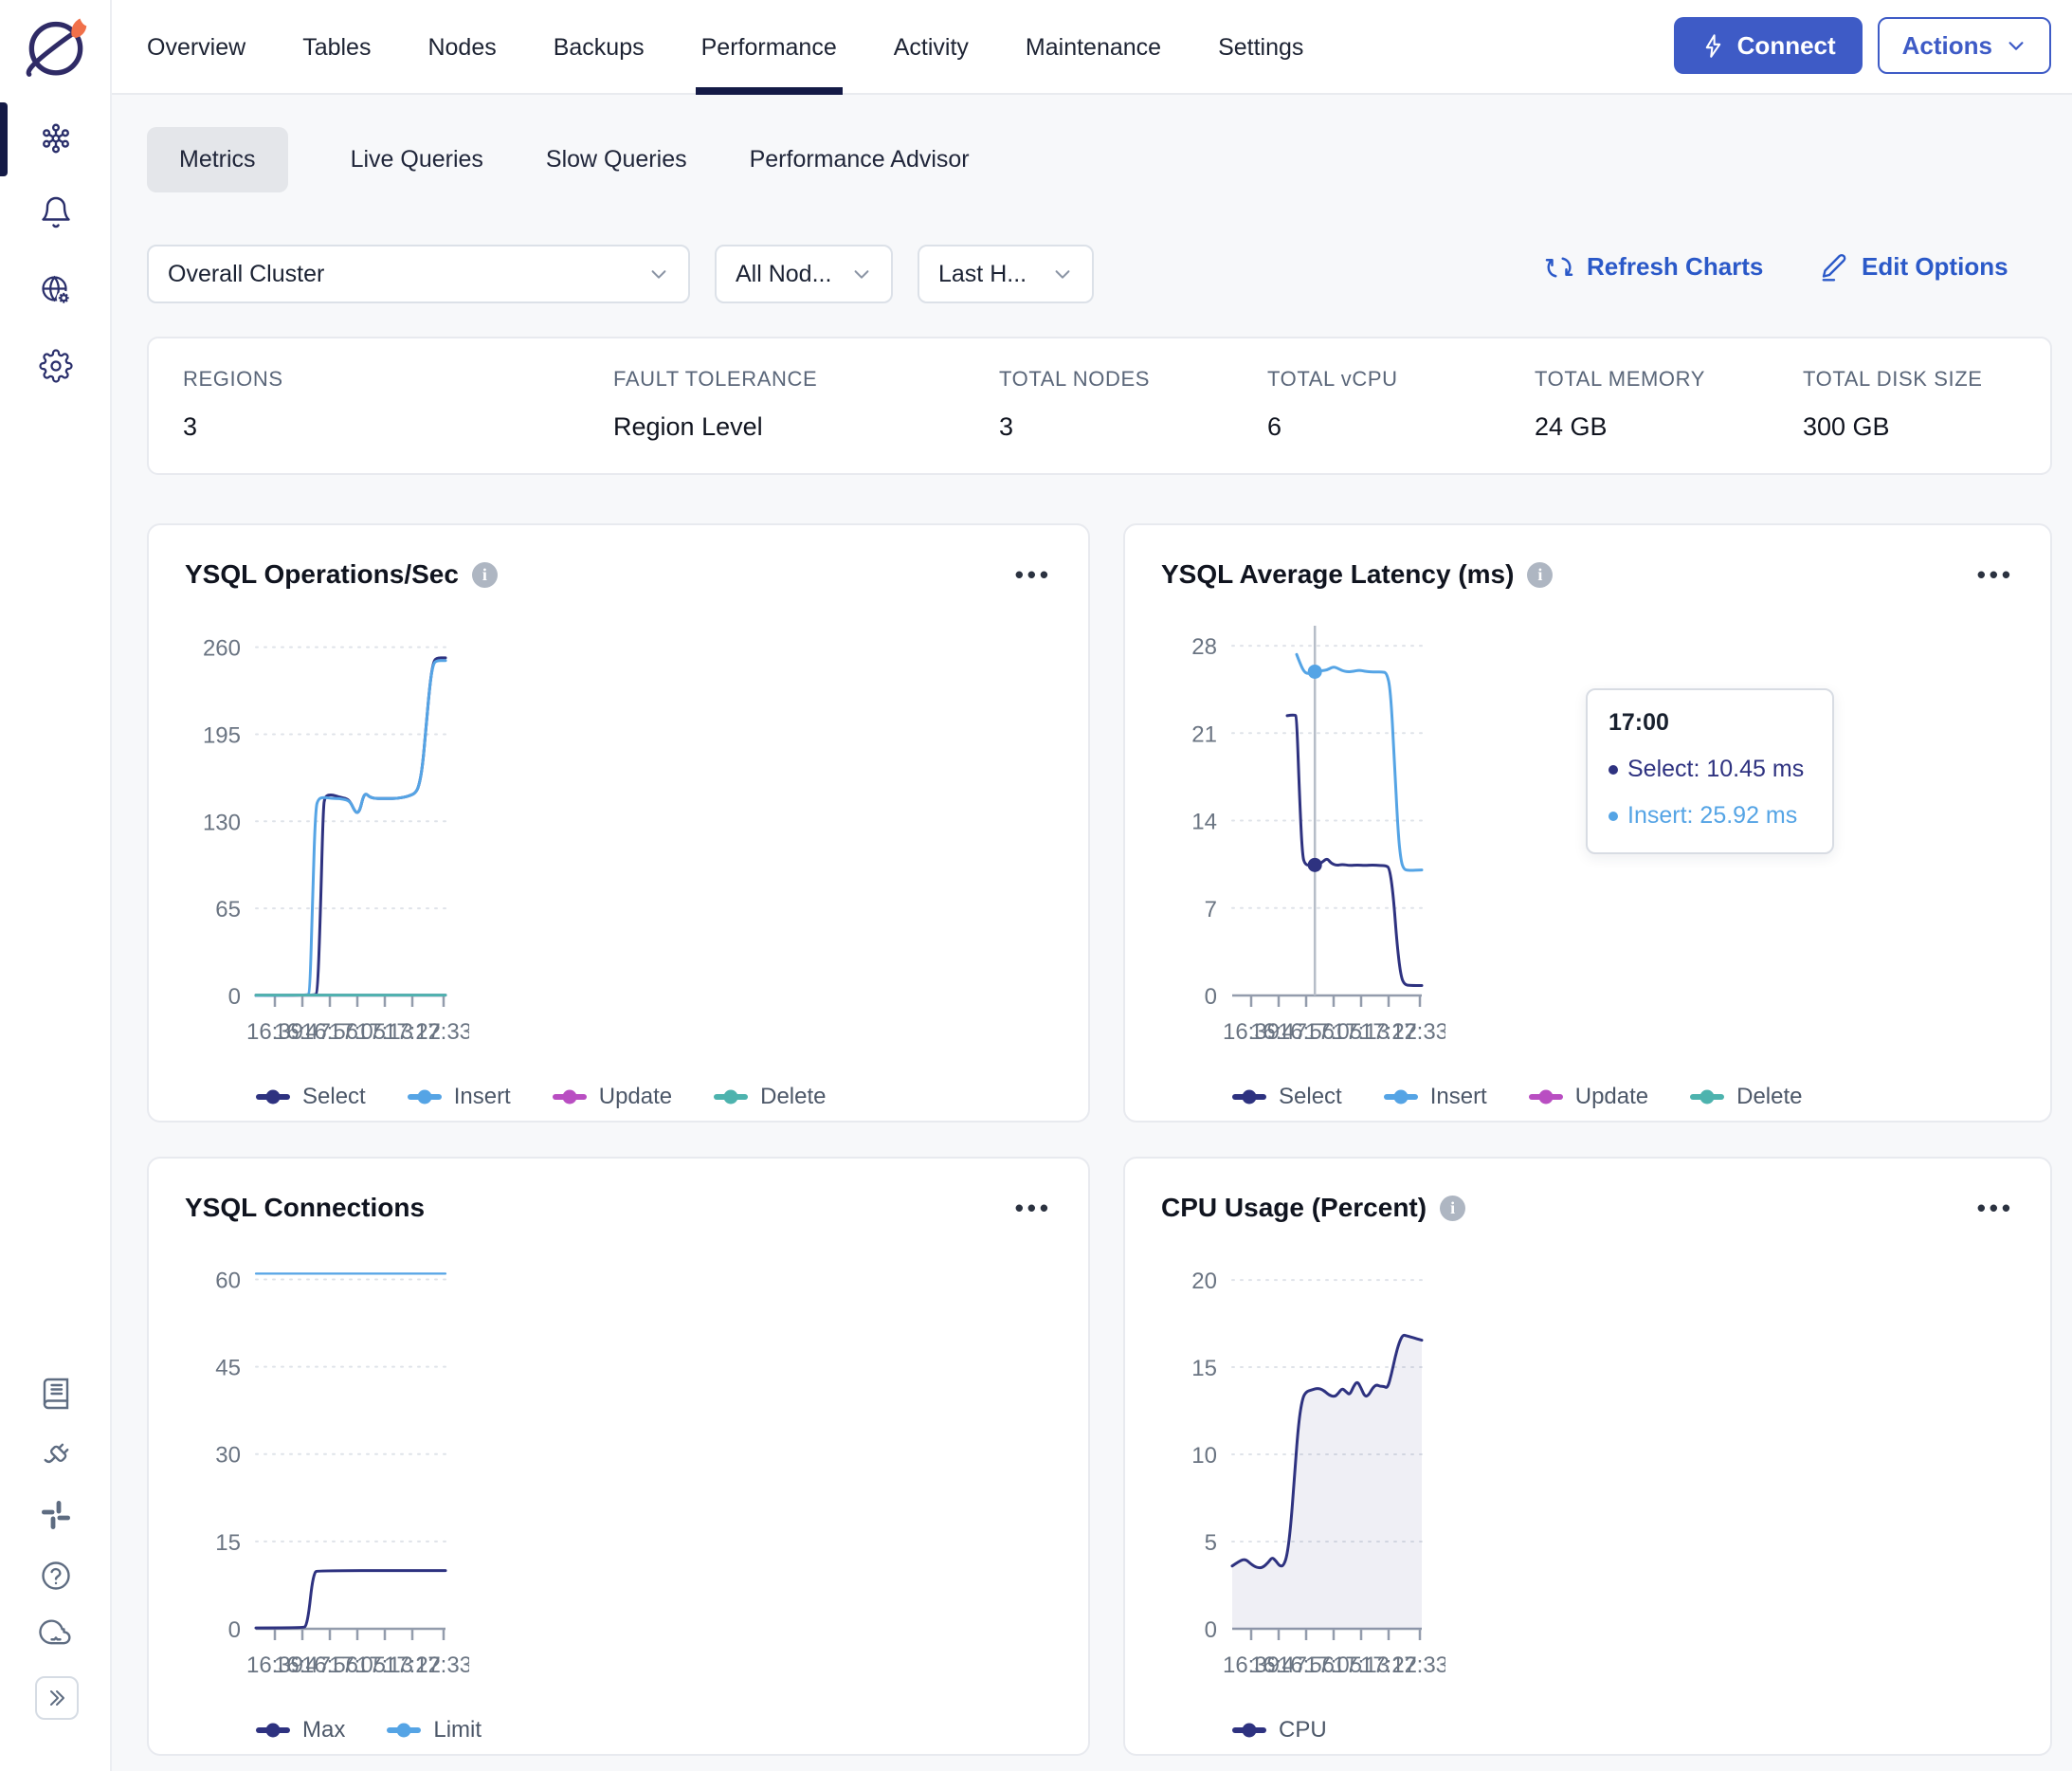  Describe the element at coordinates (300, 1731) in the screenshot. I see `legend-item-max: Max` at that location.